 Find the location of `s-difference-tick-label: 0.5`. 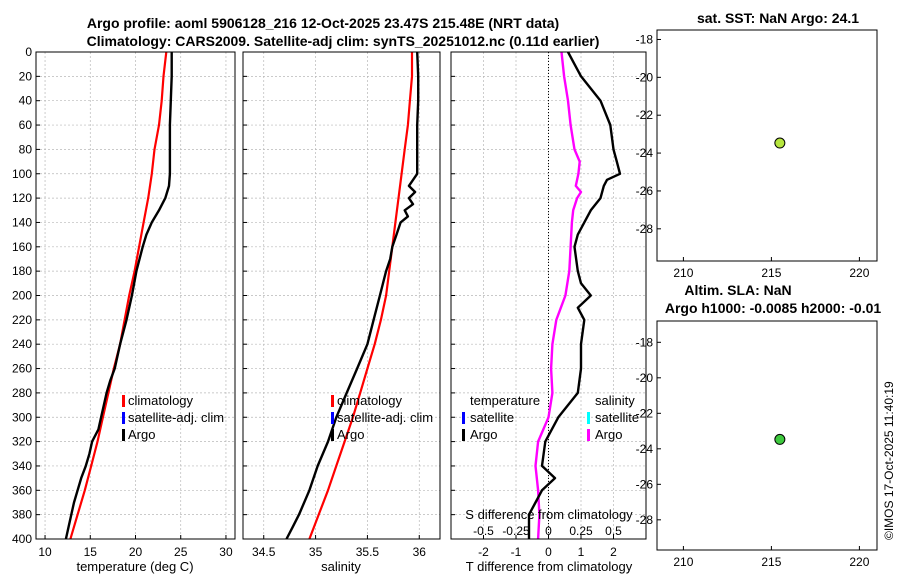

s-difference-tick-label: 0.5 is located at coordinates (613, 531).